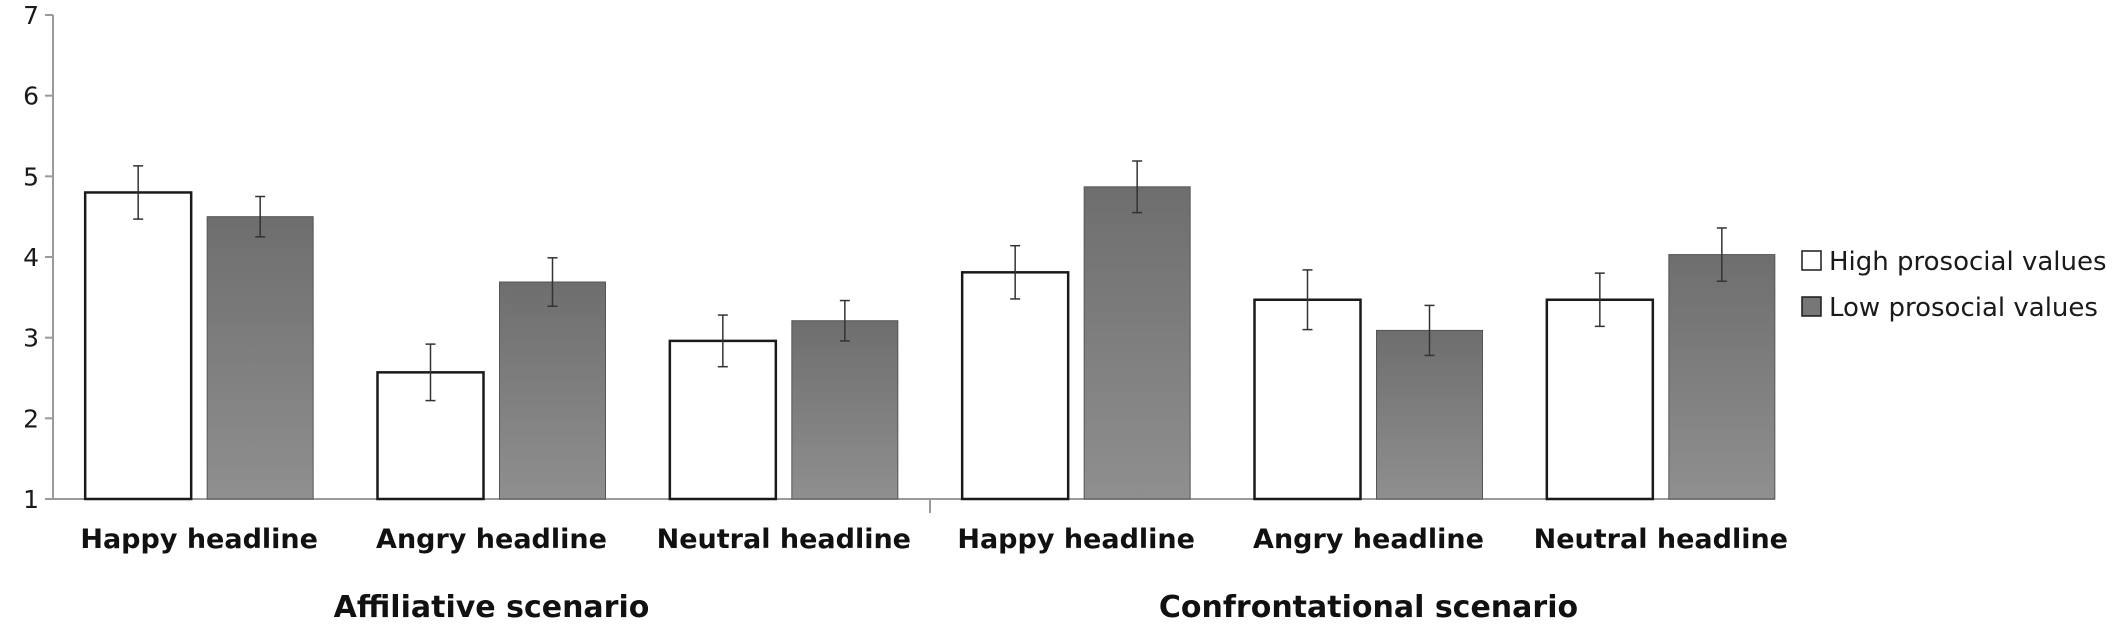 The height and width of the screenshot is (625, 2128). I want to click on y-tick-label: 2, so click(31, 418).